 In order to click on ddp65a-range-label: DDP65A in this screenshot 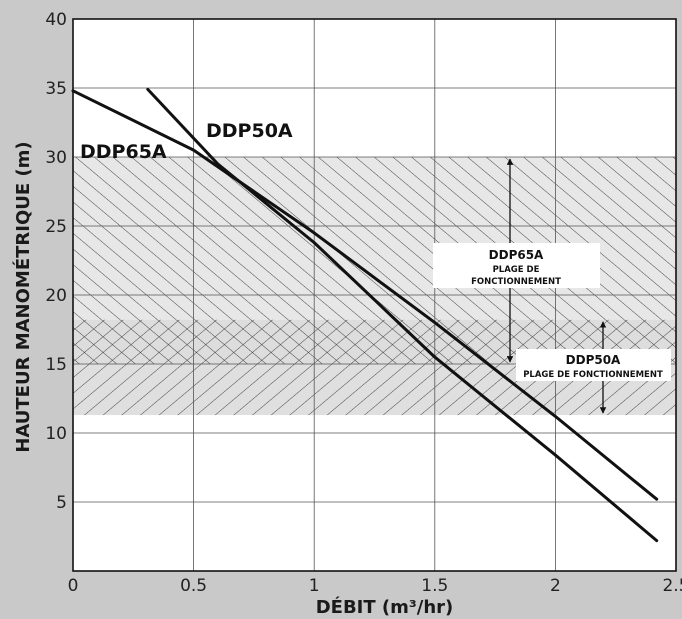, I will do `click(516, 255)`.